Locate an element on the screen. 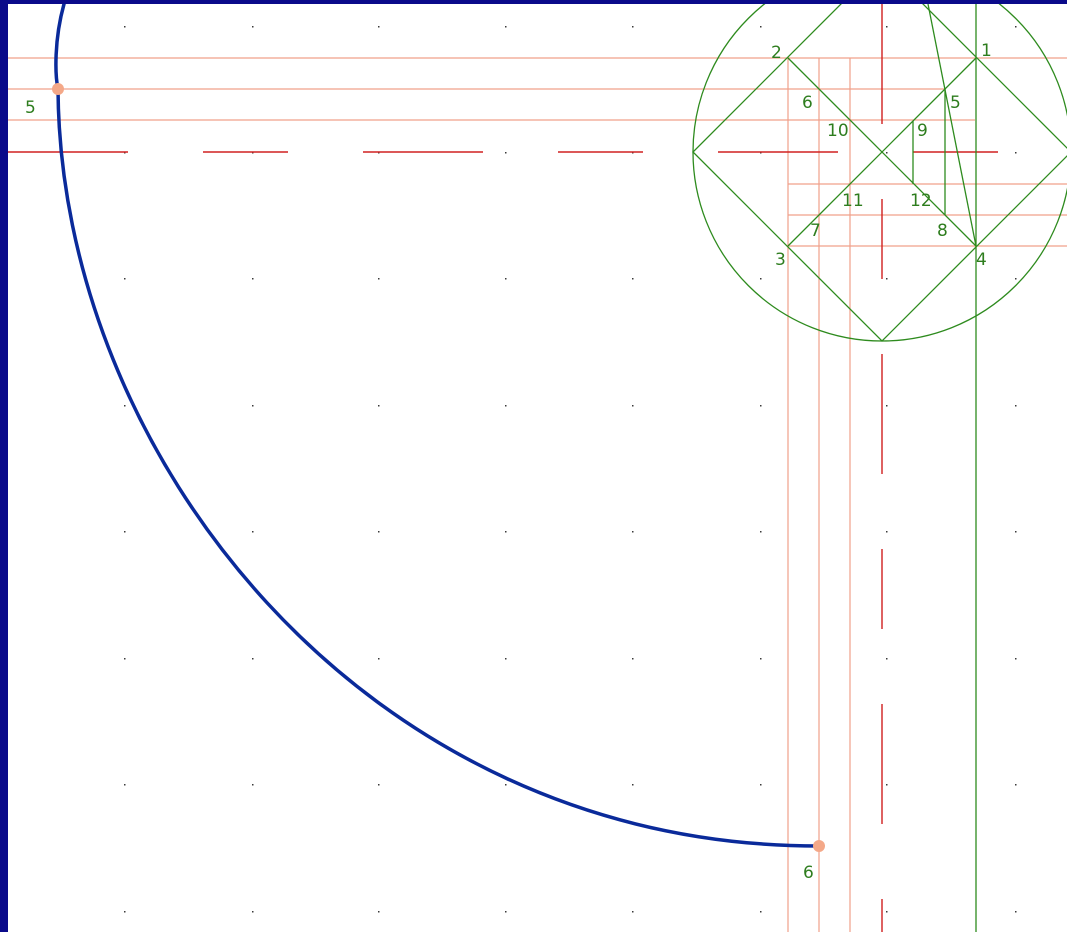 This screenshot has height=932, width=1067. label-curve-end: 6 is located at coordinates (808, 873).